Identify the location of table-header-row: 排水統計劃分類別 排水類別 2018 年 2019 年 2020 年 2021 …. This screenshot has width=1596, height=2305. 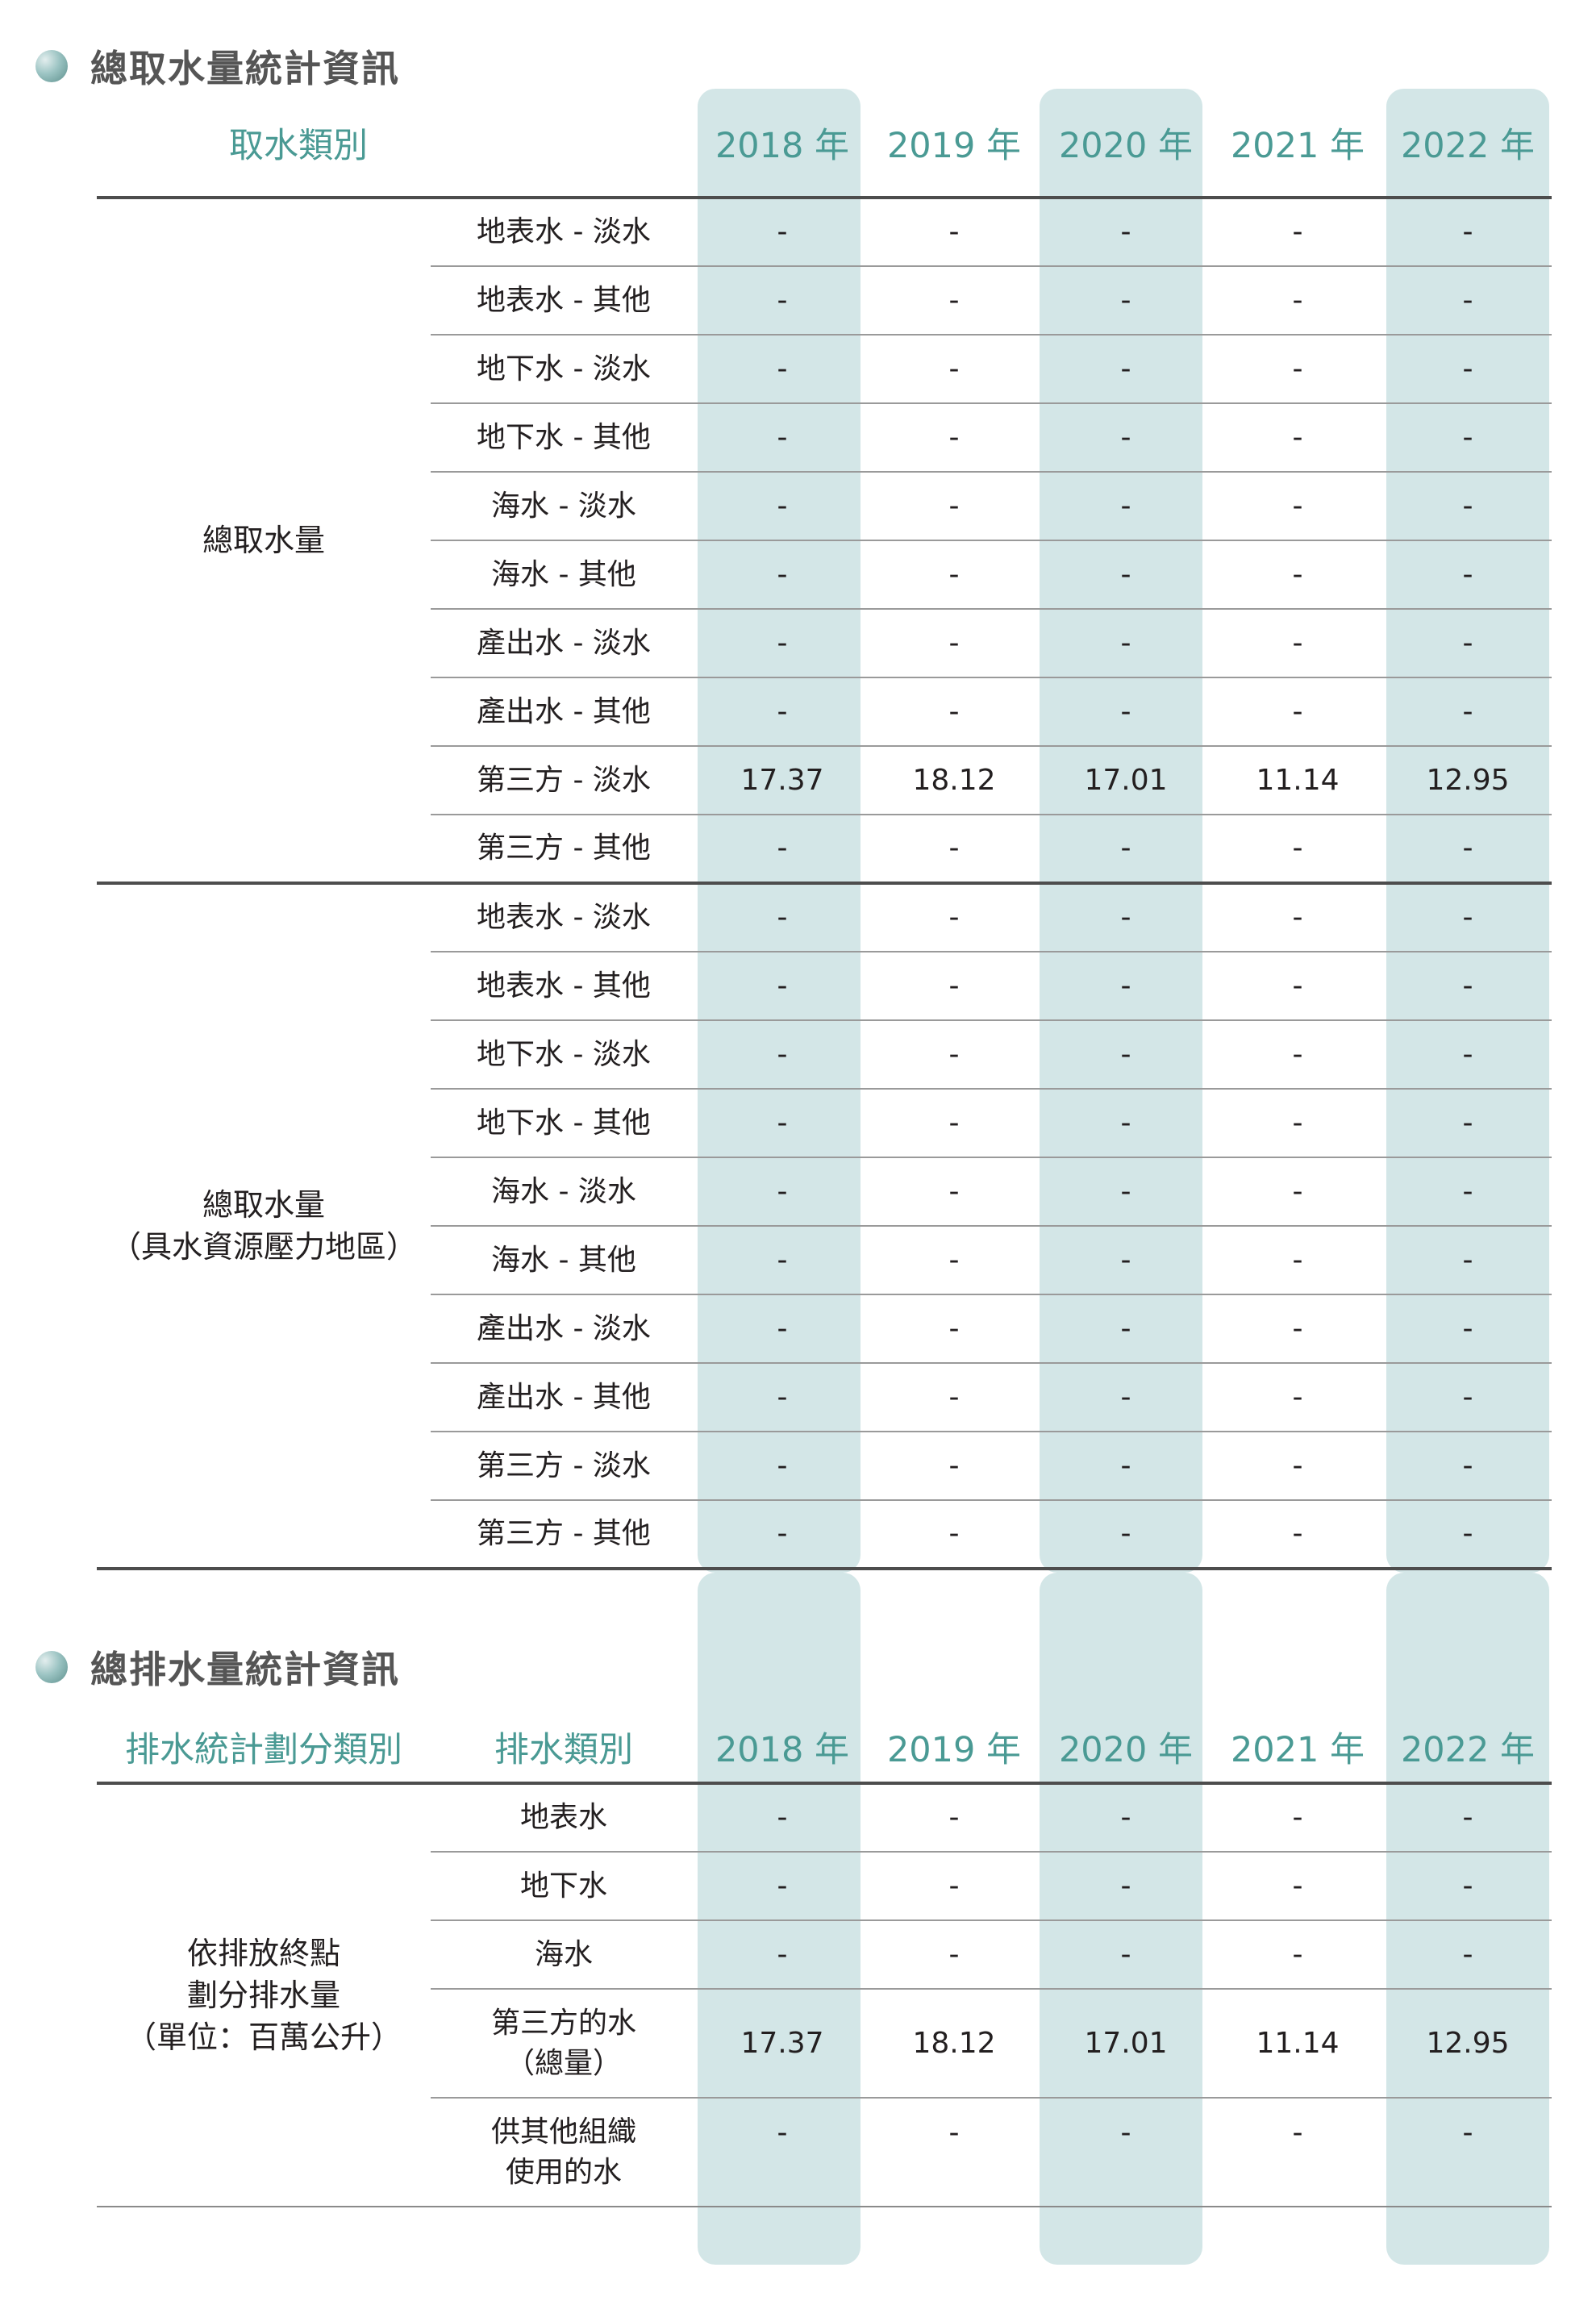
(824, 1747).